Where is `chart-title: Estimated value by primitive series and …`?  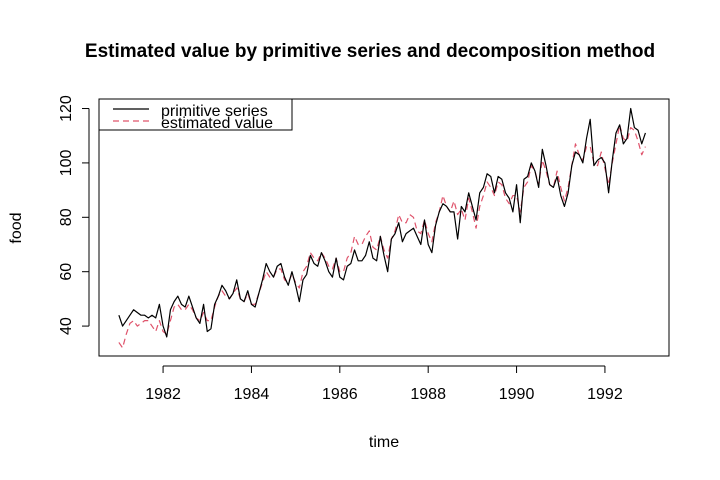 chart-title: Estimated value by primitive series and … is located at coordinates (370, 51).